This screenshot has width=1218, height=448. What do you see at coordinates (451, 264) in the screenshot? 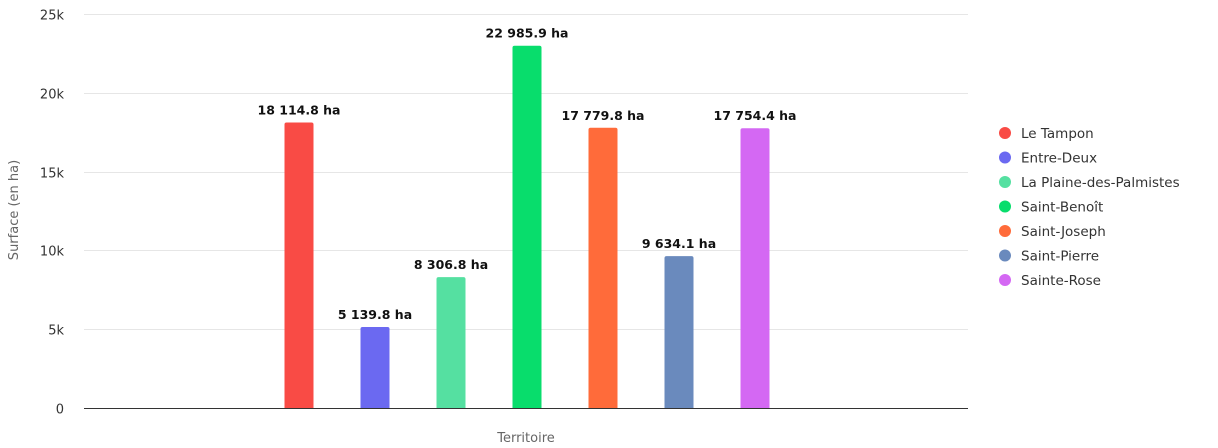
I see `bar-value-label: 8 306.8 ha` at bounding box center [451, 264].